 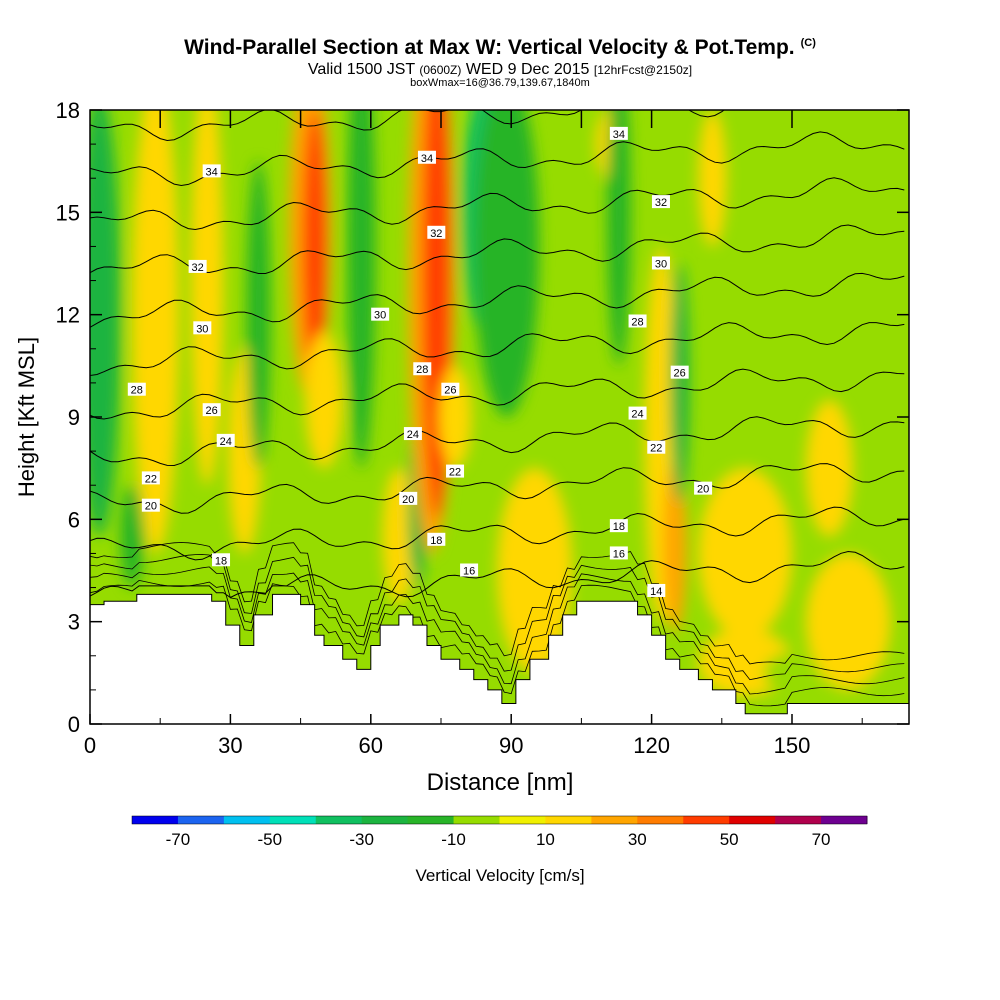 What do you see at coordinates (661, 265) in the screenshot?
I see `svg-text: 30` at bounding box center [661, 265].